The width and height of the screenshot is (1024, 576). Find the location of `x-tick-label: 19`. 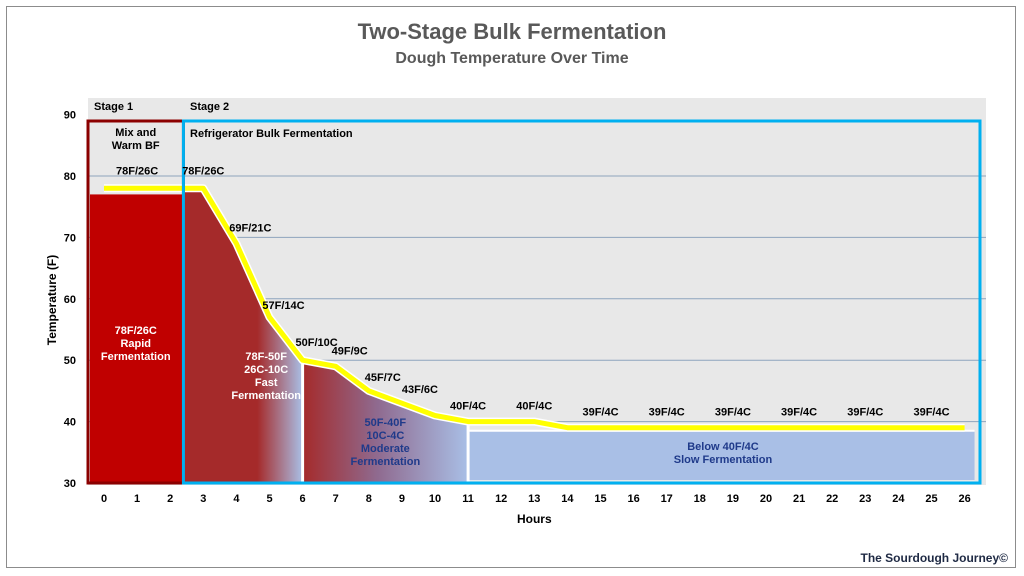

x-tick-label: 19 is located at coordinates (733, 499).